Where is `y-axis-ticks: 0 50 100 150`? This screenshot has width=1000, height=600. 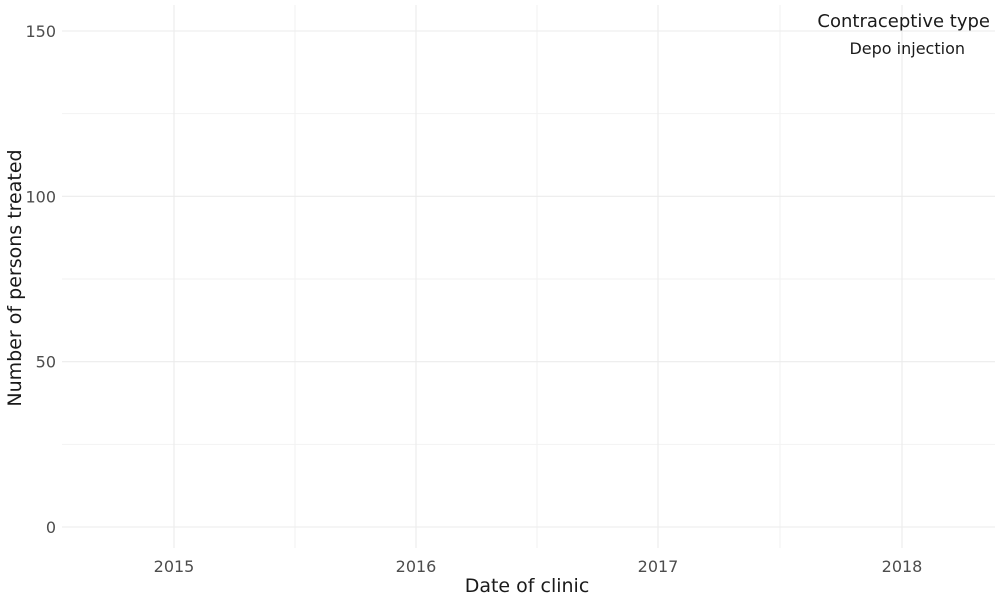
y-axis-ticks: 0 50 100 150 is located at coordinates (40, 279).